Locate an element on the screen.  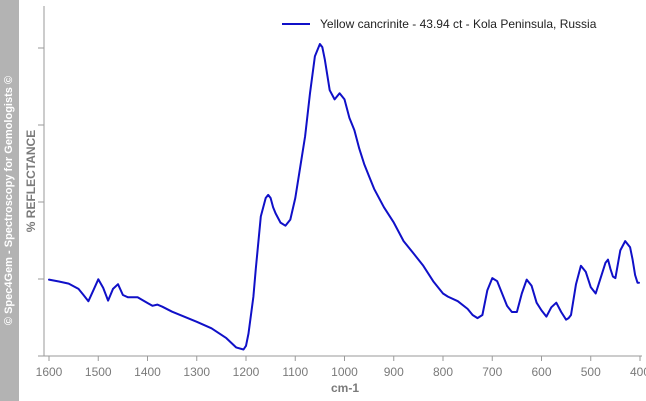
x-tick-label-1300: 1300 is located at coordinates (196, 372).